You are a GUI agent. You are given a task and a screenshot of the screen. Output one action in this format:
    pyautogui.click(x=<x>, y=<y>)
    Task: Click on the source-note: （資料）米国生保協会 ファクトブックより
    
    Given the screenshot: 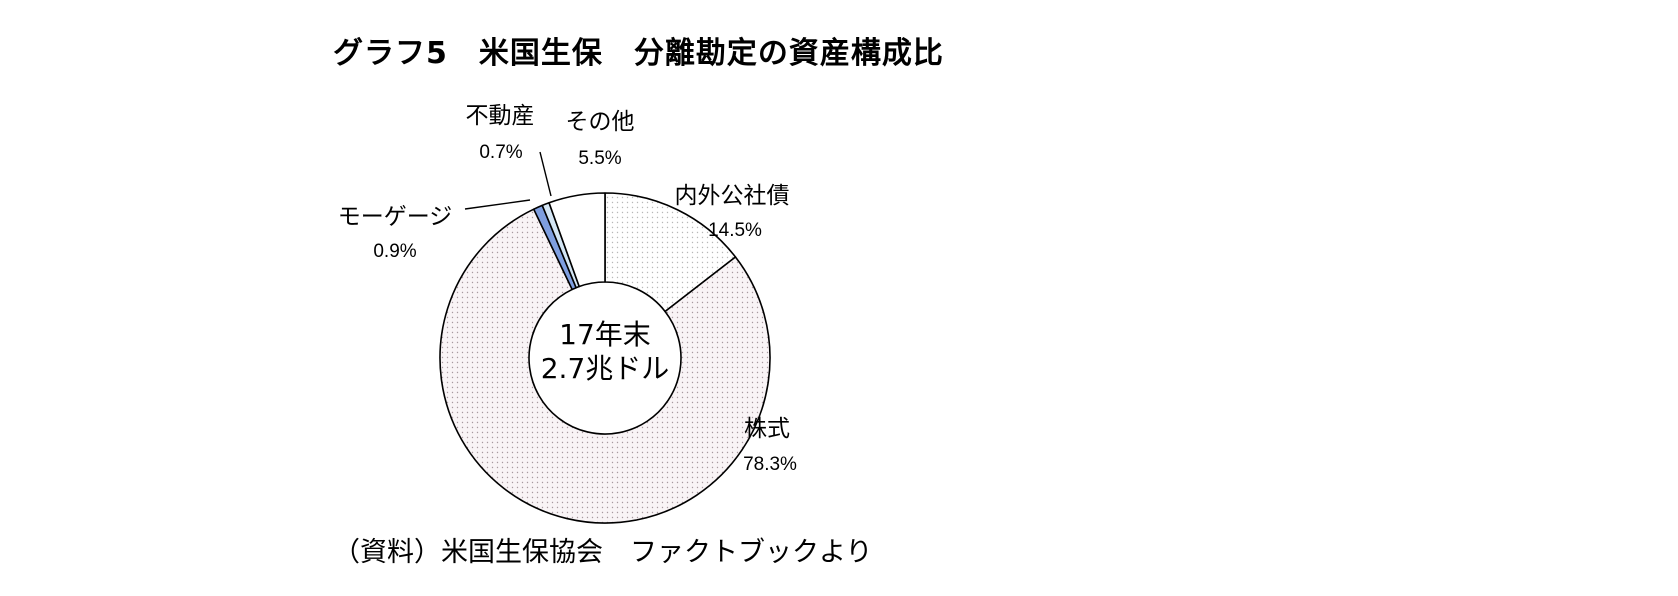 What is the action you would take?
    pyautogui.click(x=603, y=552)
    